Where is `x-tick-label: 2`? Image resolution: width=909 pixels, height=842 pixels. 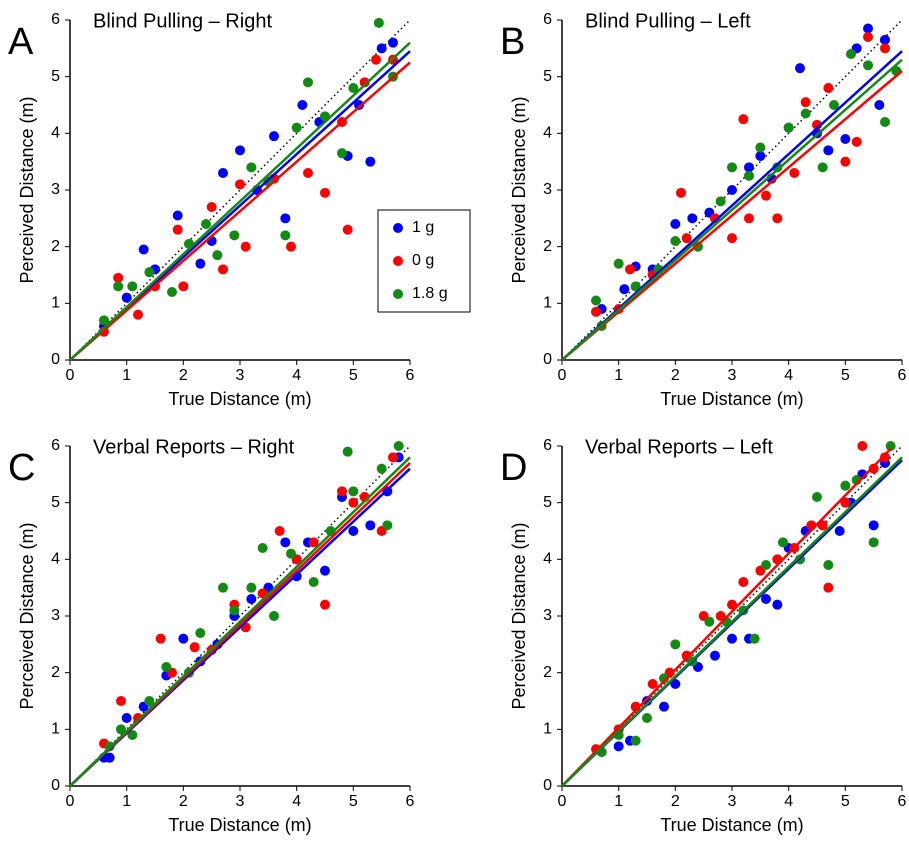 x-tick-label: 2 is located at coordinates (183, 375).